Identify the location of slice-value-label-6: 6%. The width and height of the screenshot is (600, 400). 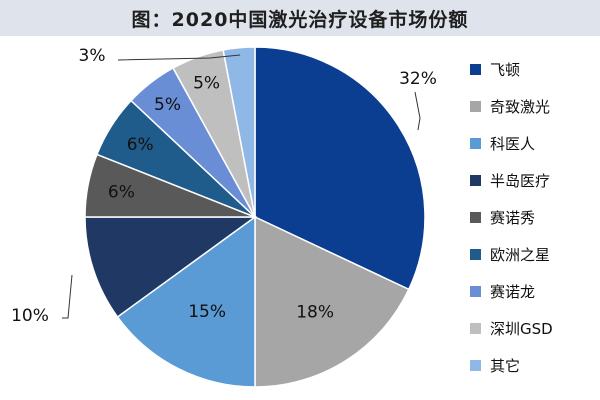
(140, 145).